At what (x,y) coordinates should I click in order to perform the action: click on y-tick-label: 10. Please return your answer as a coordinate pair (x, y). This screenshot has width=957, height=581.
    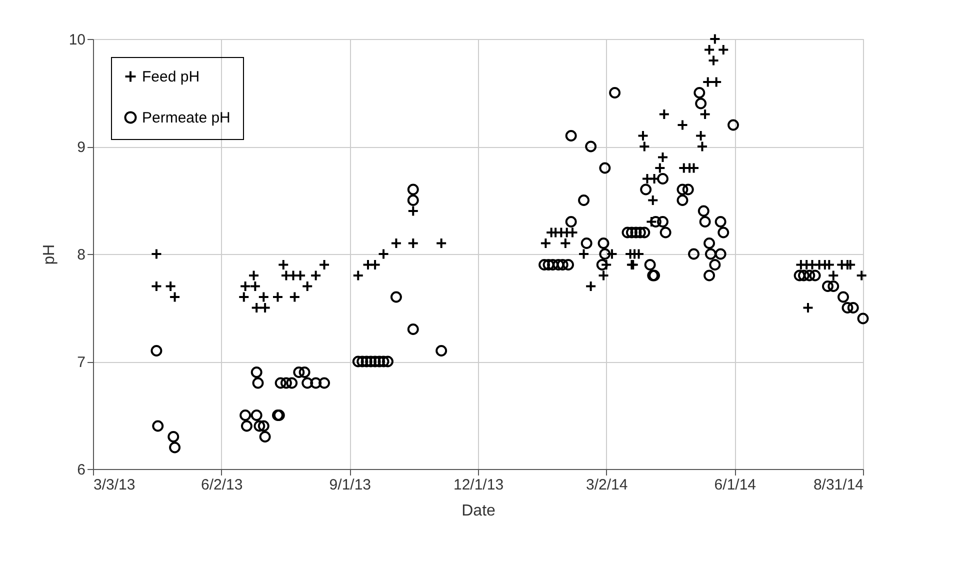
    Looking at the image, I should click on (77, 40).